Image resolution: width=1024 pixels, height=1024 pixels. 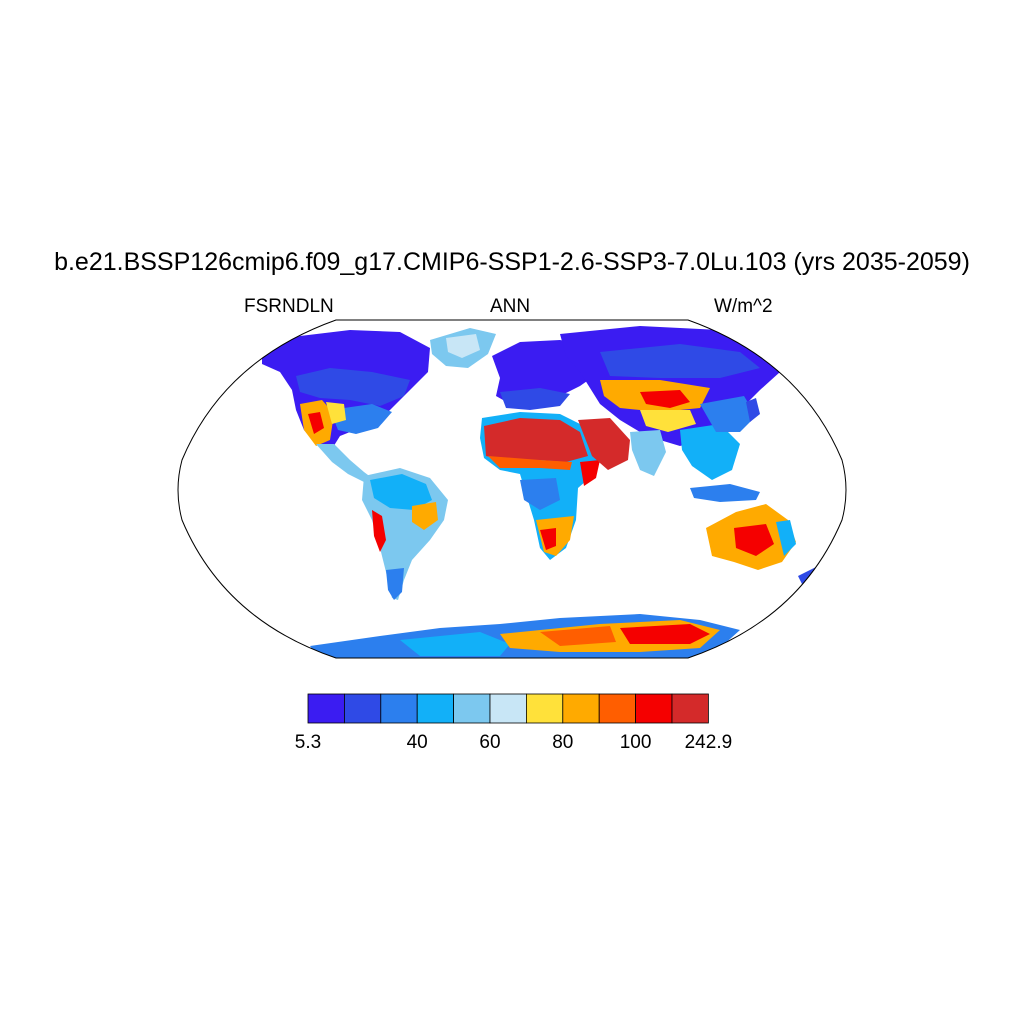 I want to click on land-gobi, so click(x=665, y=399).